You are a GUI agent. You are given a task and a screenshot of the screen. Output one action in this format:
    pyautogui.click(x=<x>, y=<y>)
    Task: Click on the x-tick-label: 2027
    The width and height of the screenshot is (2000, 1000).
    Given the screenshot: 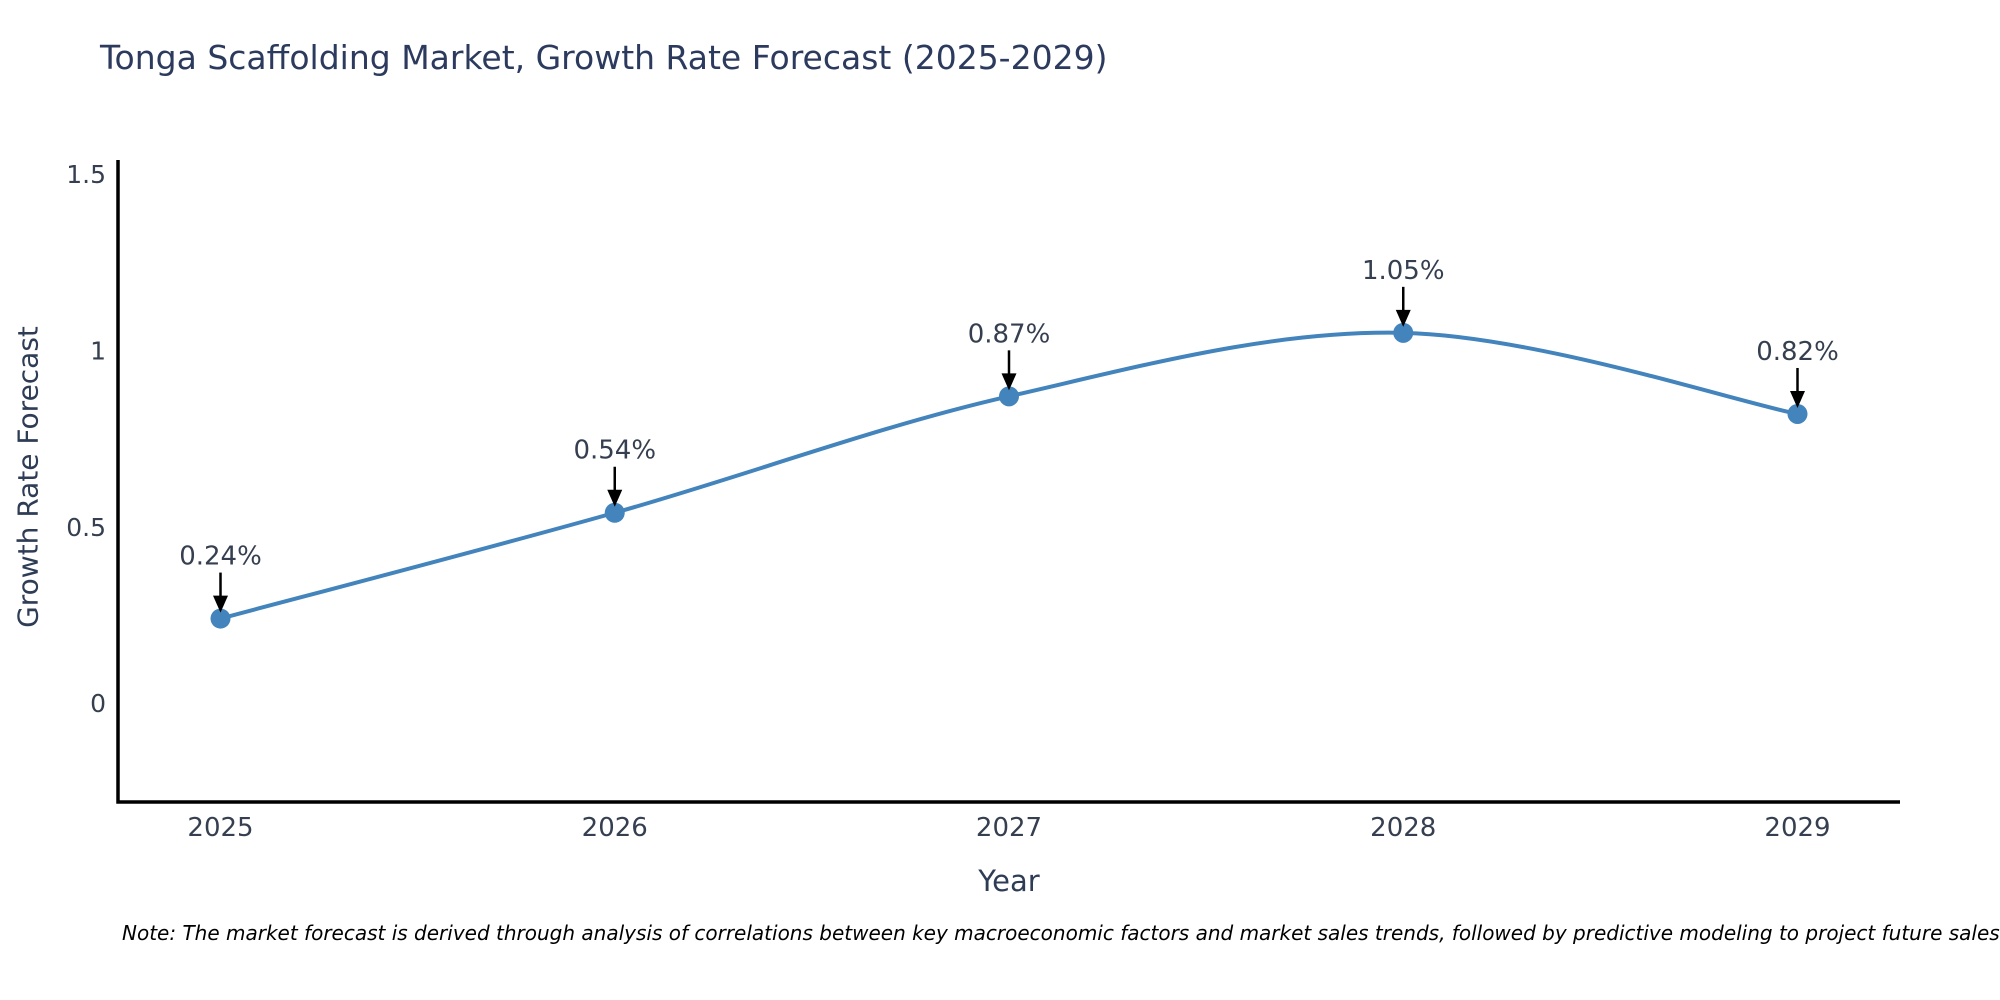 What is the action you would take?
    pyautogui.click(x=1009, y=828)
    